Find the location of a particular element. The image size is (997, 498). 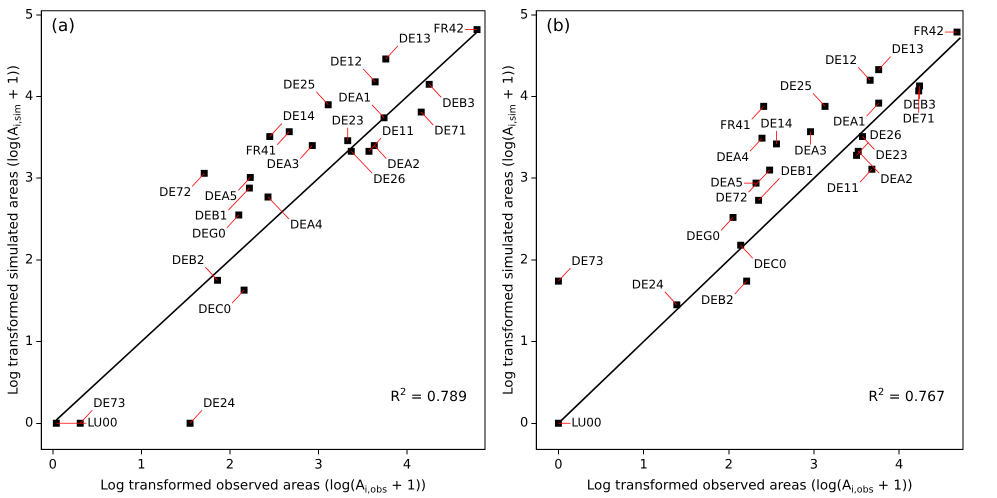

annotation: DE14 is located at coordinates (298, 116).